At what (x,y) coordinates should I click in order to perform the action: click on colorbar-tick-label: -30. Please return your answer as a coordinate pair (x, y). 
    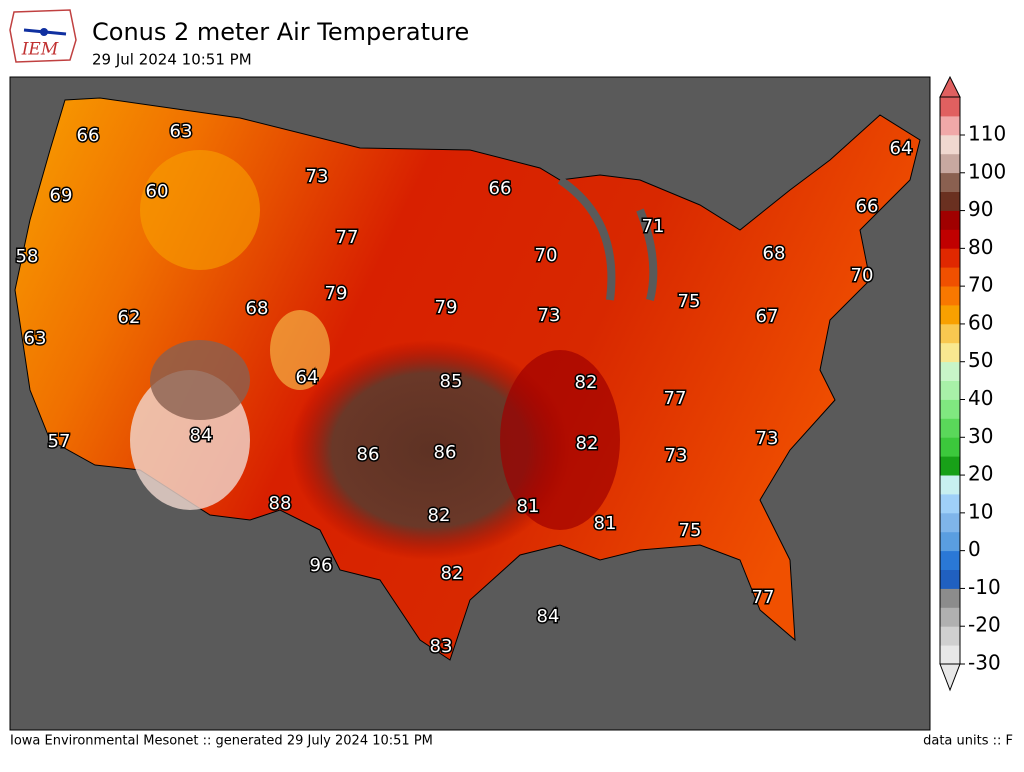
    Looking at the image, I should click on (984, 663).